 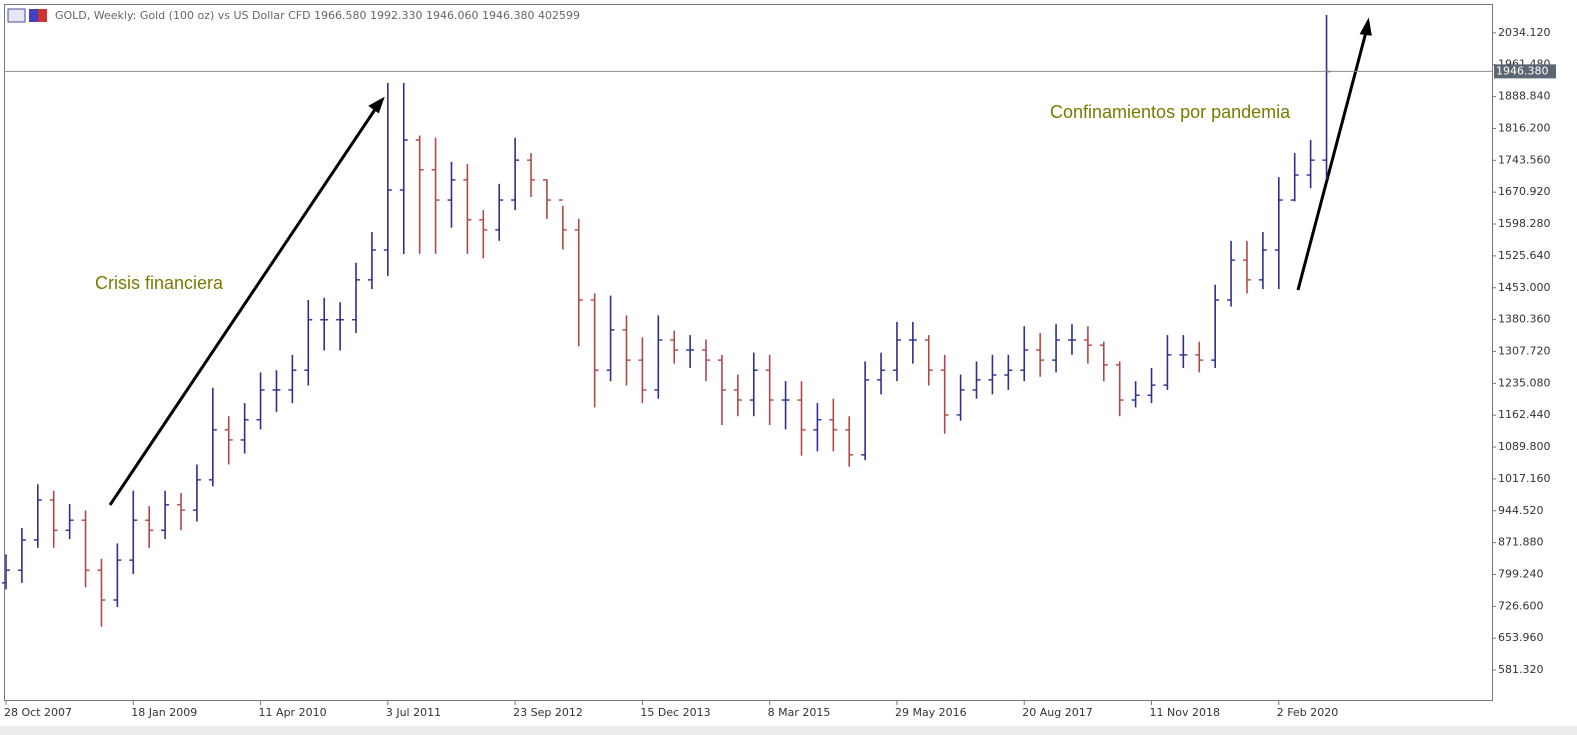 I want to click on price-label-box, so click(x=1525, y=71).